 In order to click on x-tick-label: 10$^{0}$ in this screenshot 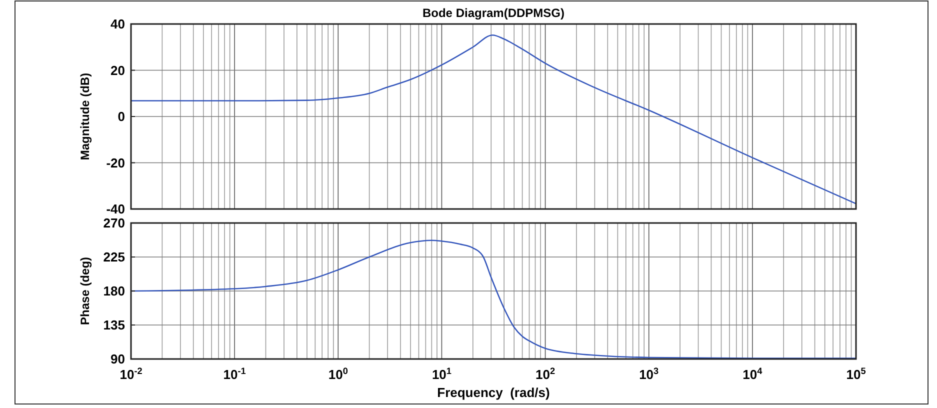, I will do `click(338, 374)`.